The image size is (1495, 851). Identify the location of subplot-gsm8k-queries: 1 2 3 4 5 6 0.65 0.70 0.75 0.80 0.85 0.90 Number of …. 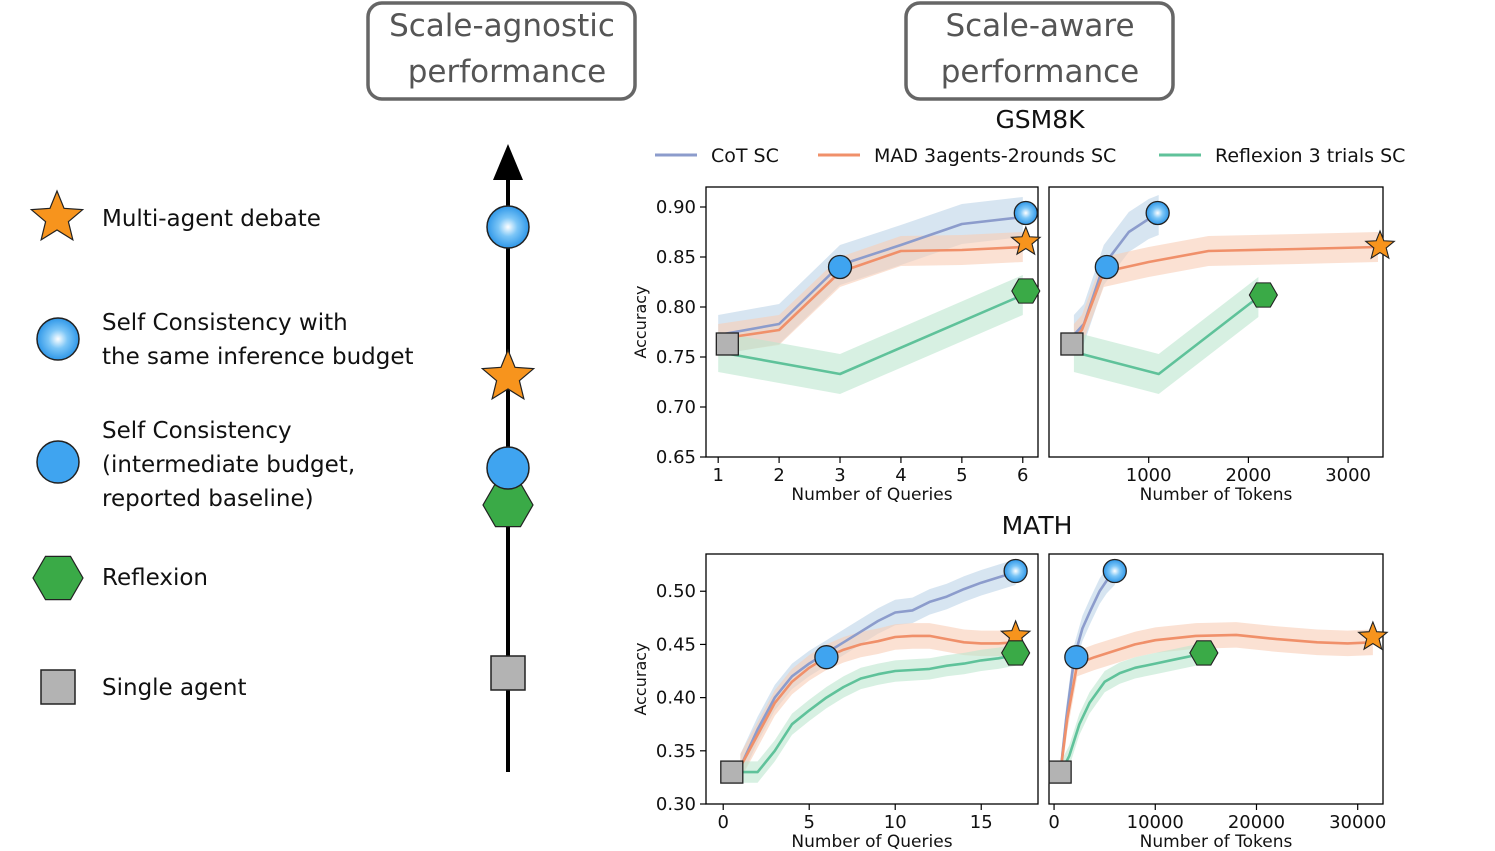
(836, 345).